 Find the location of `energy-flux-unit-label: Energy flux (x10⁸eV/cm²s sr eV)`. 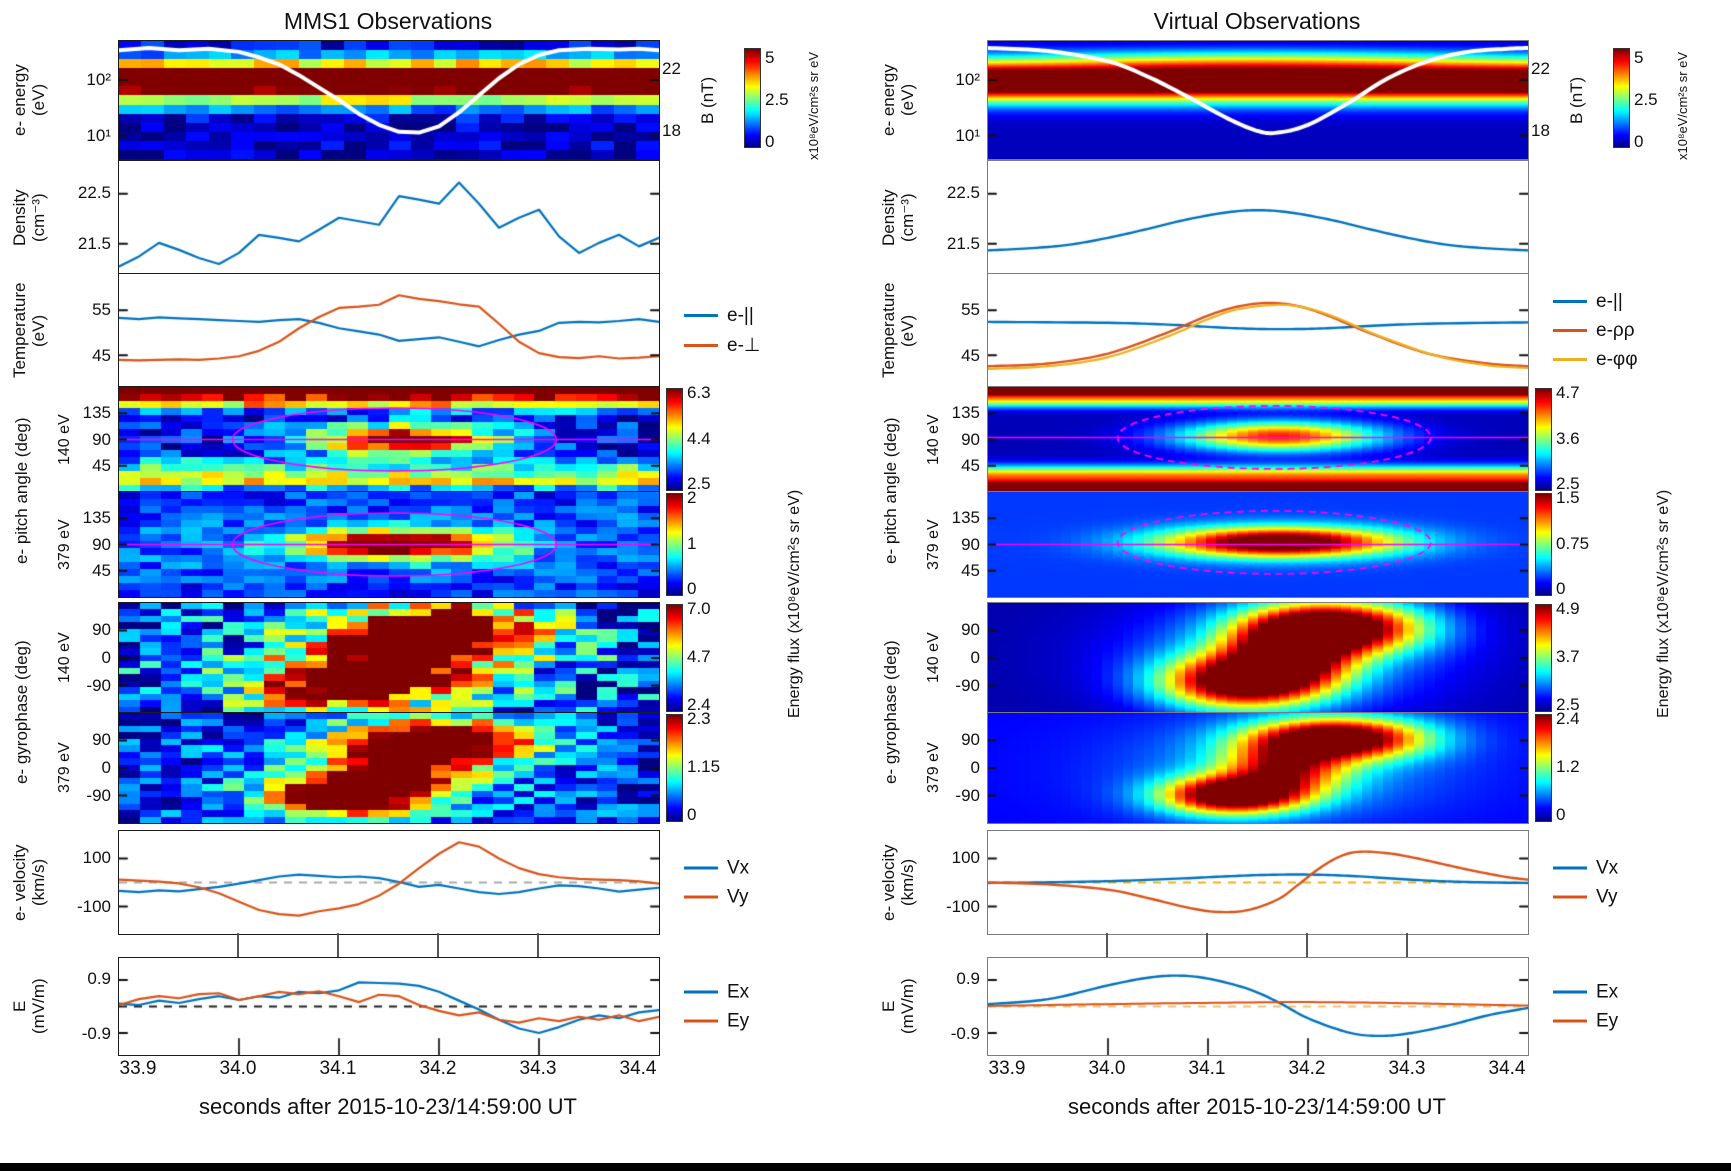

energy-flux-unit-label: Energy flux (x10⁸eV/cm²s sr eV) is located at coordinates (794, 604).